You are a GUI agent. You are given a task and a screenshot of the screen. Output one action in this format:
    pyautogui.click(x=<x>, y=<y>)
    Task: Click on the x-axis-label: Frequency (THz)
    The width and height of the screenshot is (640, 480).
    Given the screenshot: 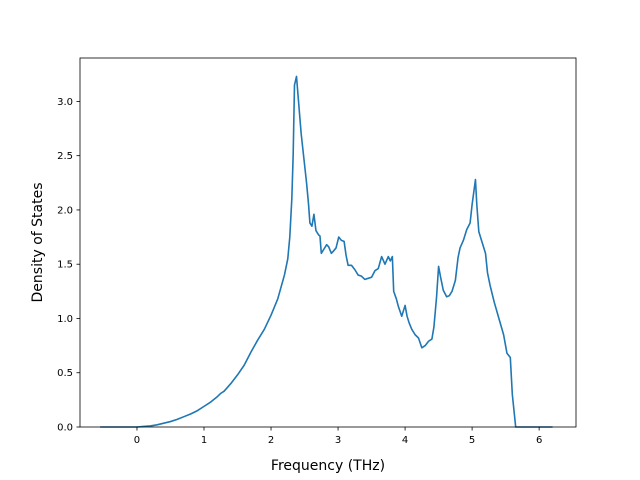 What is the action you would take?
    pyautogui.click(x=328, y=466)
    